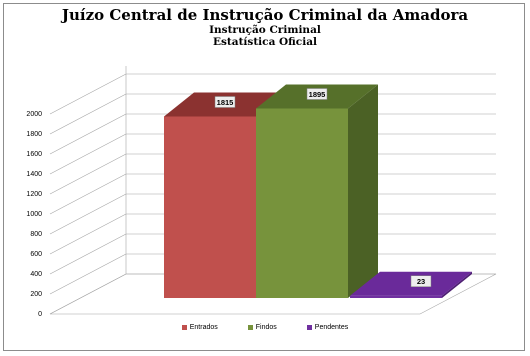  What do you see at coordinates (36, 254) in the screenshot?
I see `y-tick-label-600: 600` at bounding box center [36, 254].